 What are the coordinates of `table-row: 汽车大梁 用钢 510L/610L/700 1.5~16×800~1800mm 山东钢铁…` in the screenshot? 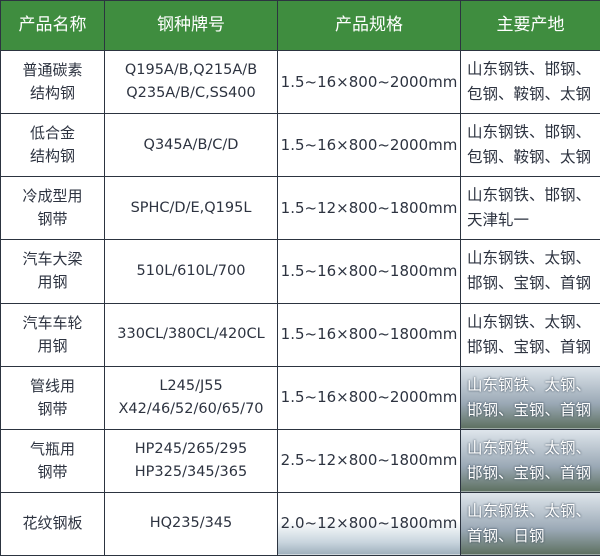 It's located at (300, 271).